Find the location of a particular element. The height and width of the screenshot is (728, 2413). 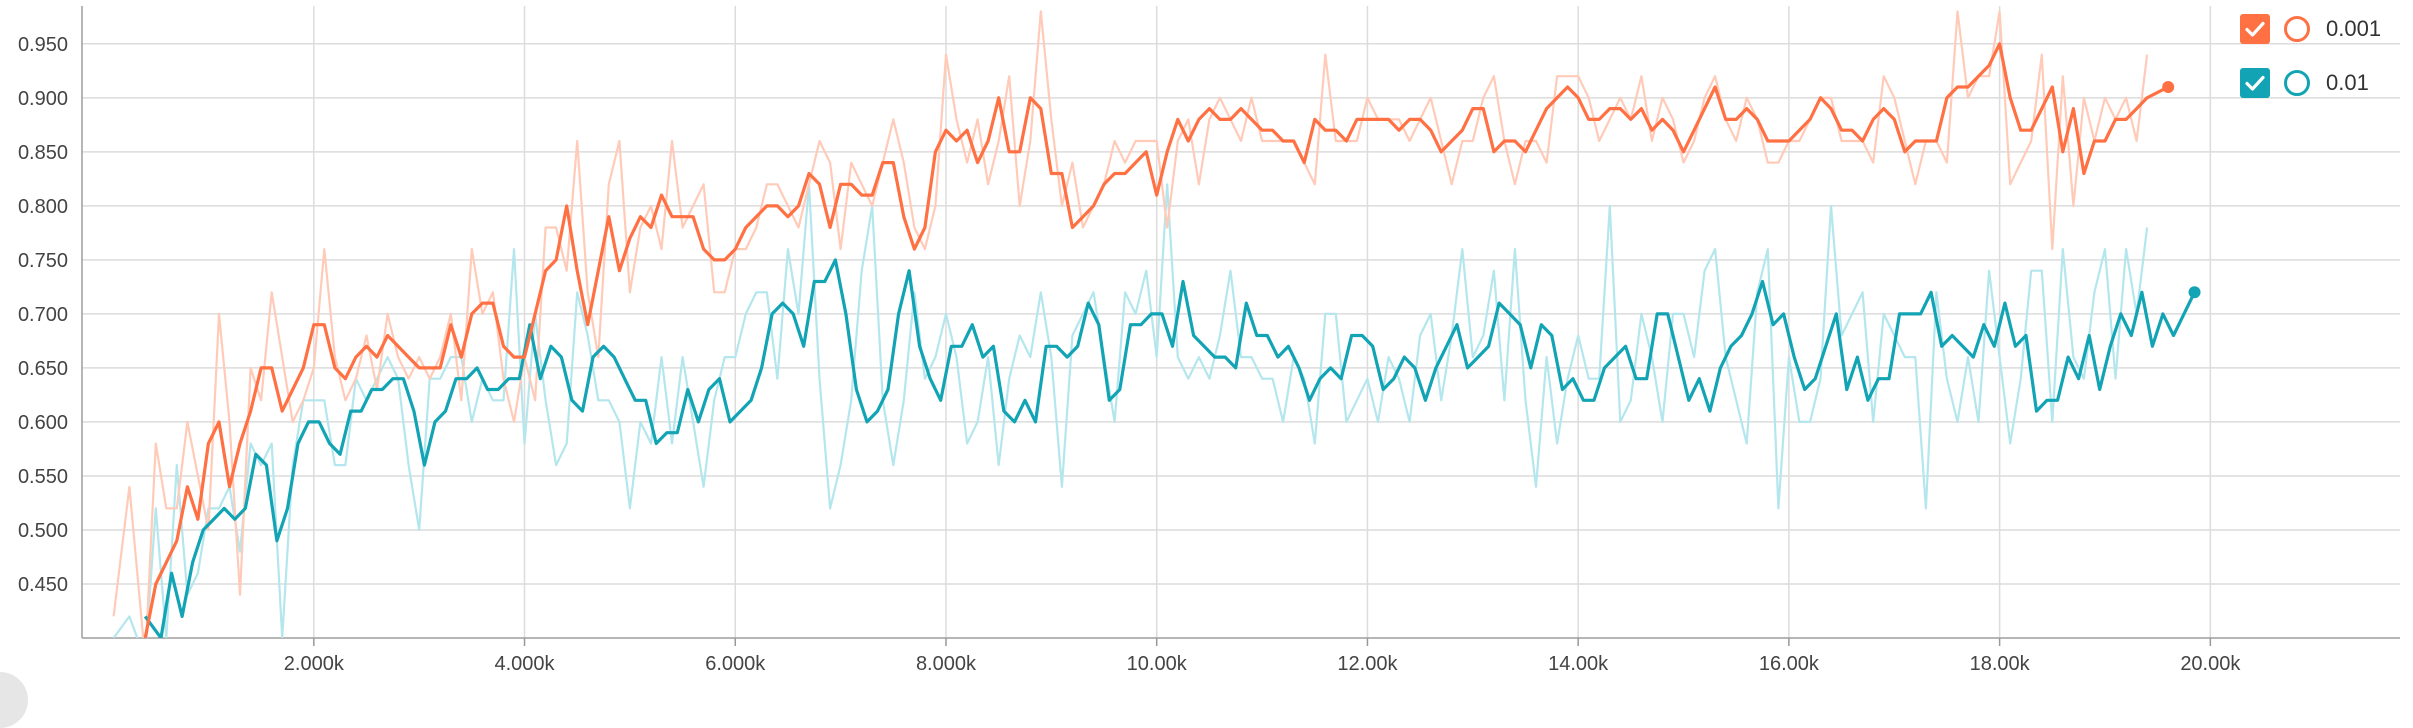

x-tick-label: 16.00k is located at coordinates (1789, 664).